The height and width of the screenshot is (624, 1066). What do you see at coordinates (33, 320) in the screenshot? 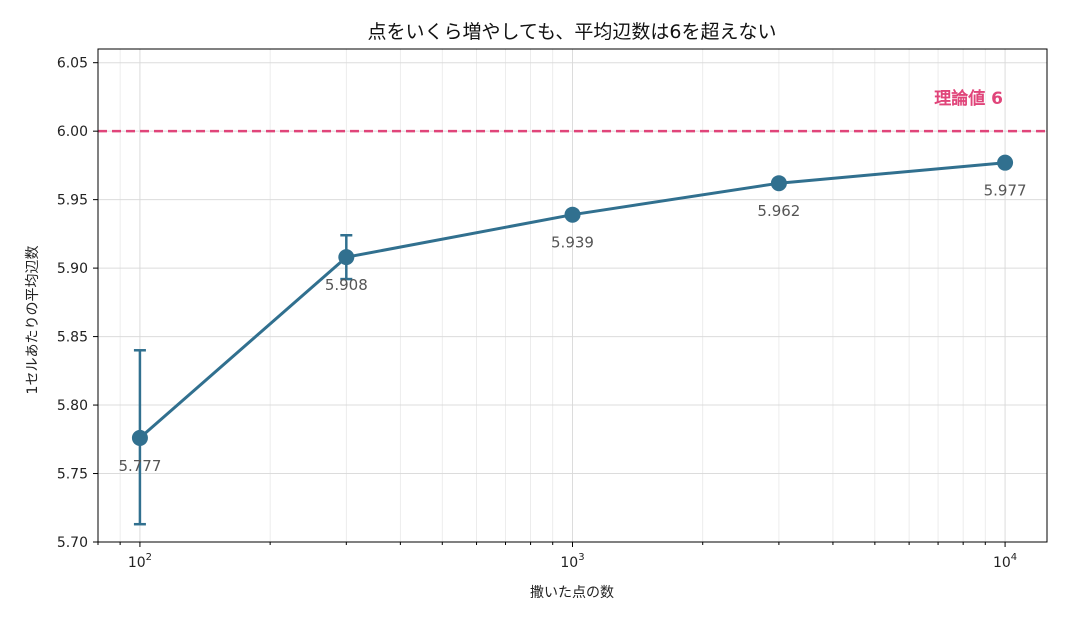
I see `y-axis-label: 1セルあたりの平均辺数` at bounding box center [33, 320].